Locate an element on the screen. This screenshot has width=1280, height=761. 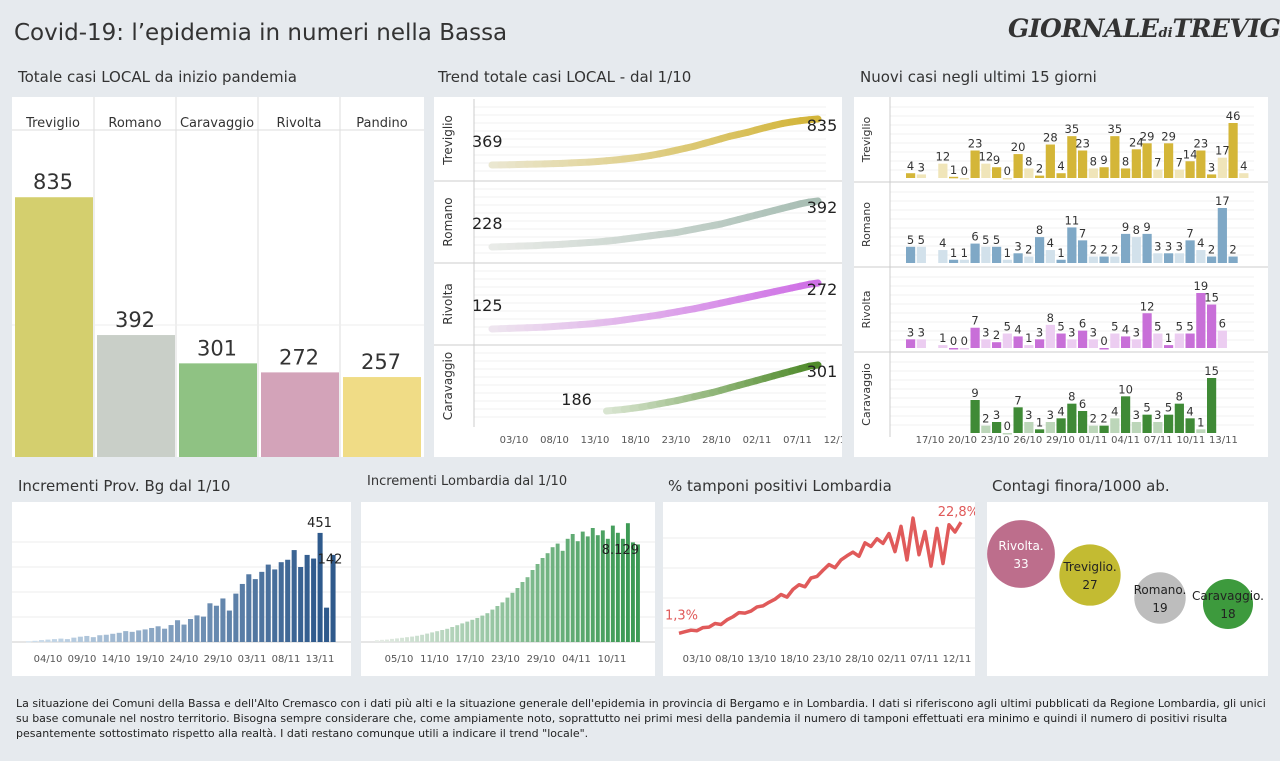
x-tick: 18/10 is located at coordinates (794, 659).